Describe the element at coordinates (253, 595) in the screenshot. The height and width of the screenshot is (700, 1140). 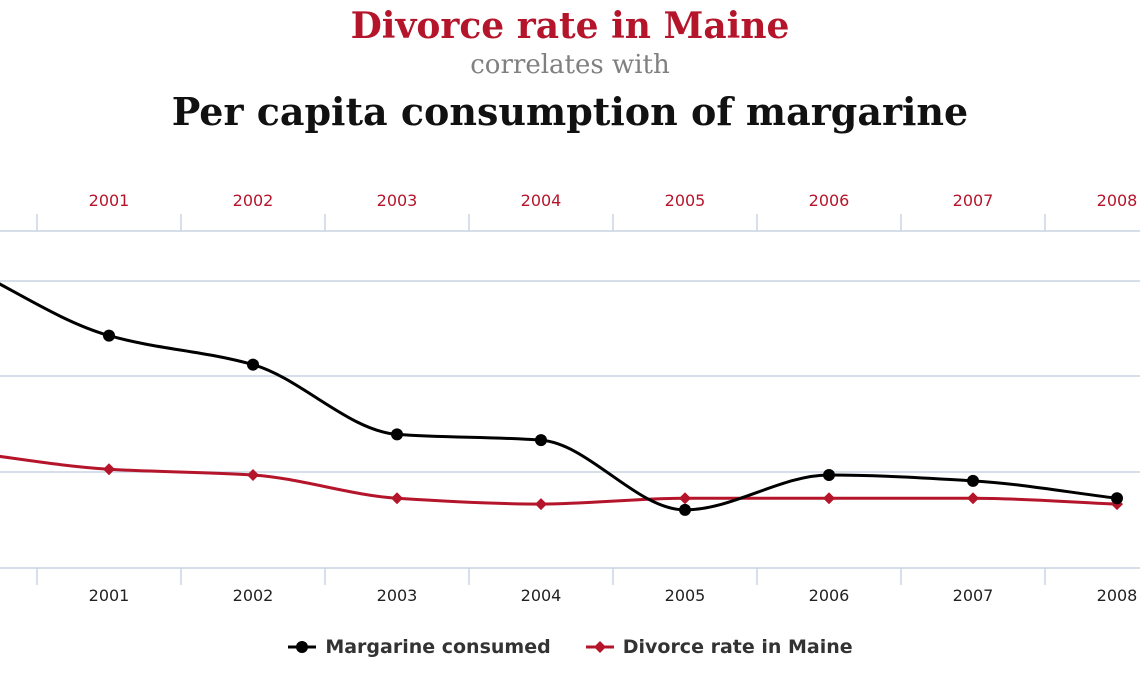
I see `x-tick-label-bottom: 2002` at that location.